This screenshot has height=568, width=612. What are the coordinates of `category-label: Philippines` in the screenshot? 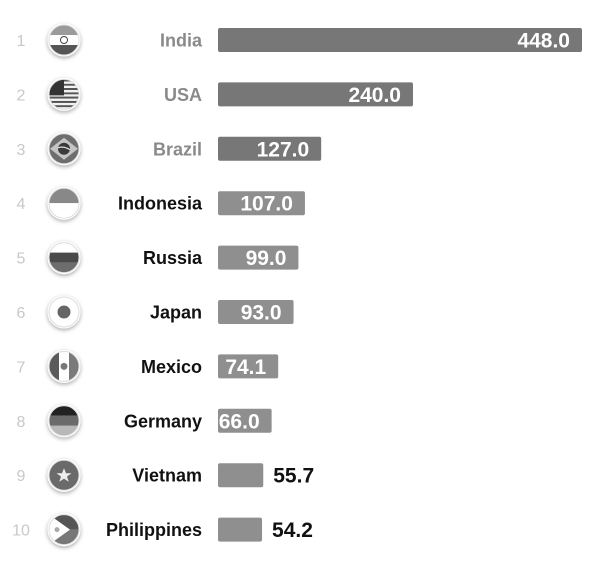 It's located at (154, 530).